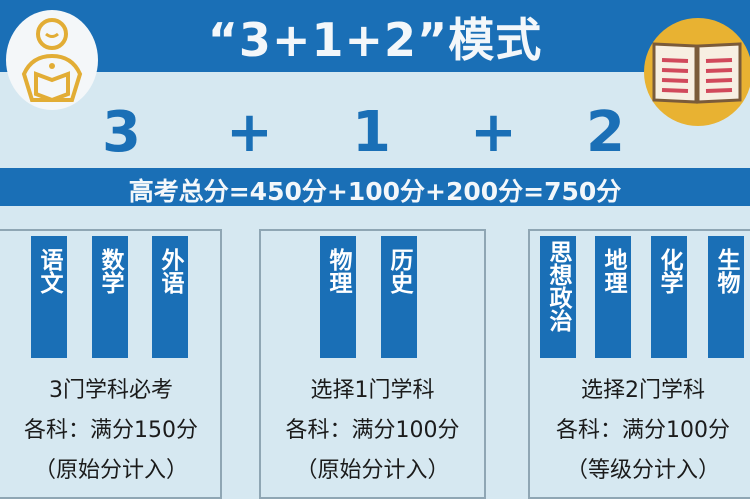 Image resolution: width=750 pixels, height=499 pixels. I want to click on formula-number-1: 1, so click(371, 132).